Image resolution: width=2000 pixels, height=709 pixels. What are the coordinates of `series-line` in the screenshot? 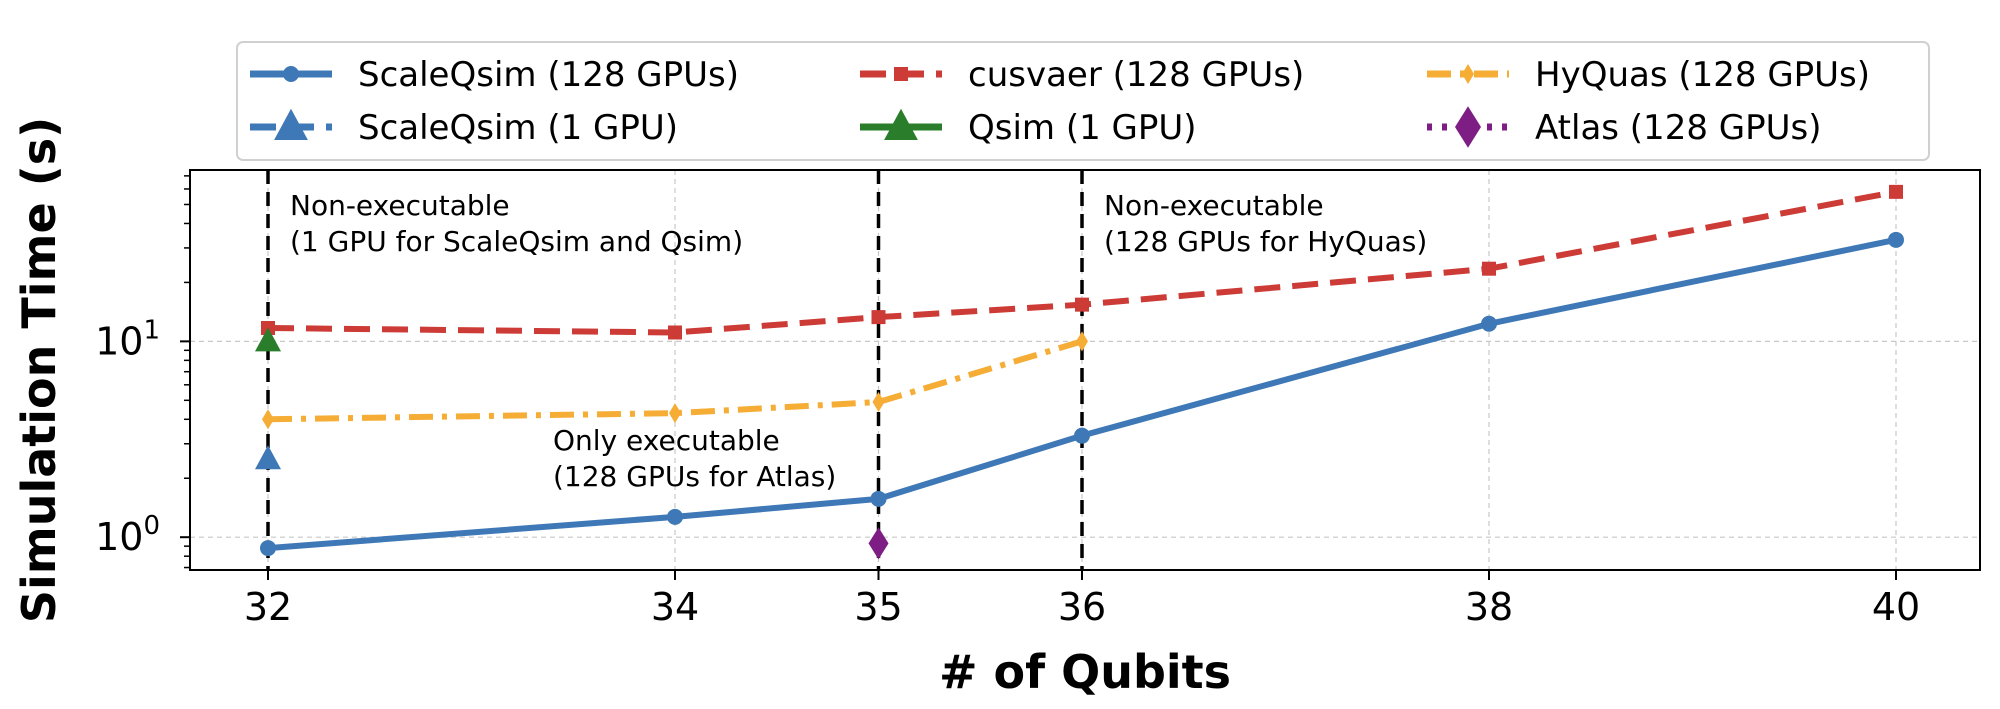 It's located at (675, 380).